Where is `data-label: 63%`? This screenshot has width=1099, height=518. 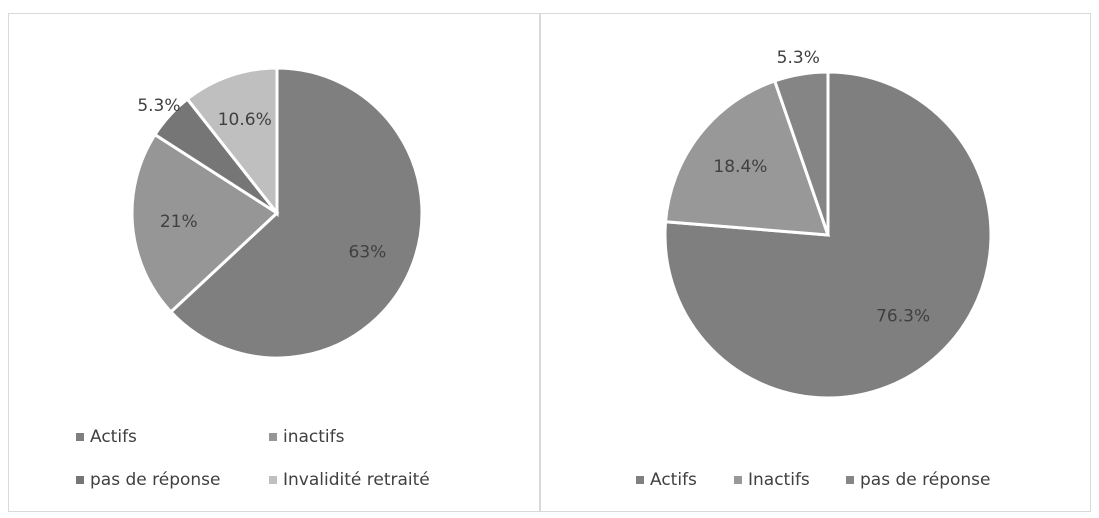 data-label: 63% is located at coordinates (368, 252).